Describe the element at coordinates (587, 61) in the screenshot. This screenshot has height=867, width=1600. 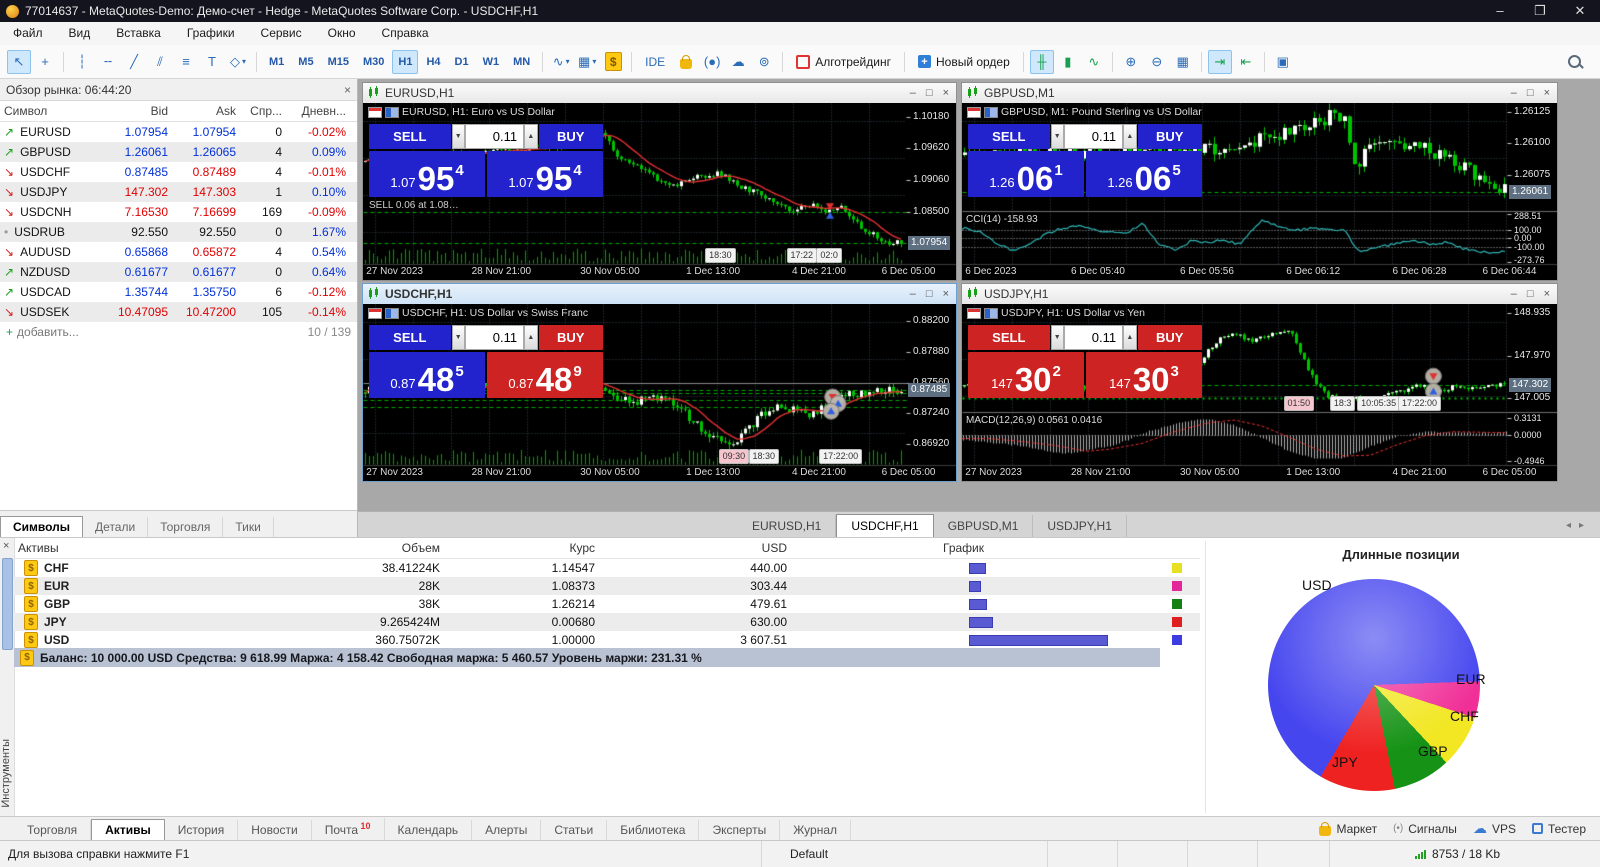
I see `indicators-icon: ▦ ▾` at that location.